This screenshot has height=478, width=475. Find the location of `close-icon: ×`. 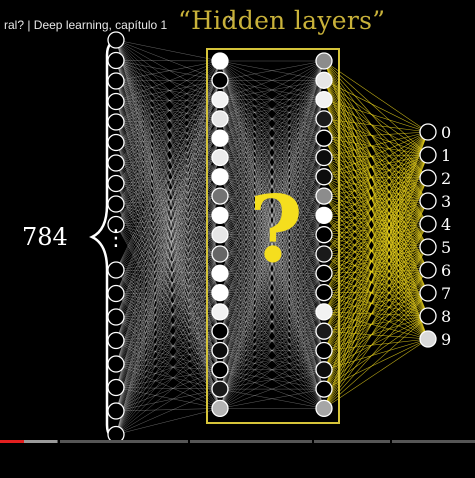

close-icon: × is located at coordinates (231, 19).